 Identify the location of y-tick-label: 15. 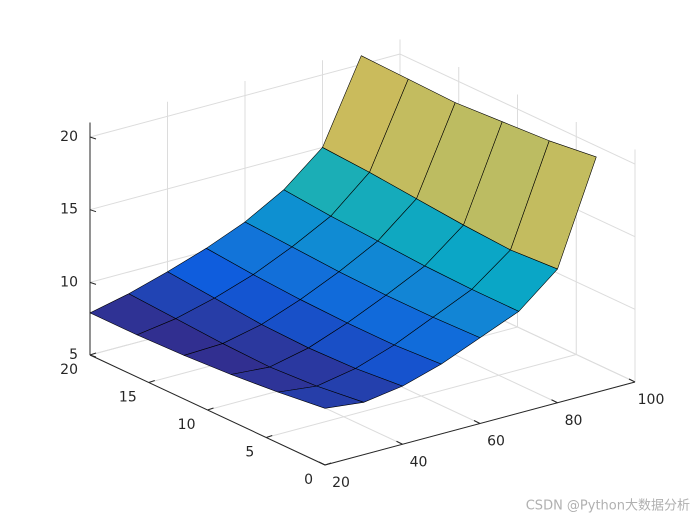
(128, 398).